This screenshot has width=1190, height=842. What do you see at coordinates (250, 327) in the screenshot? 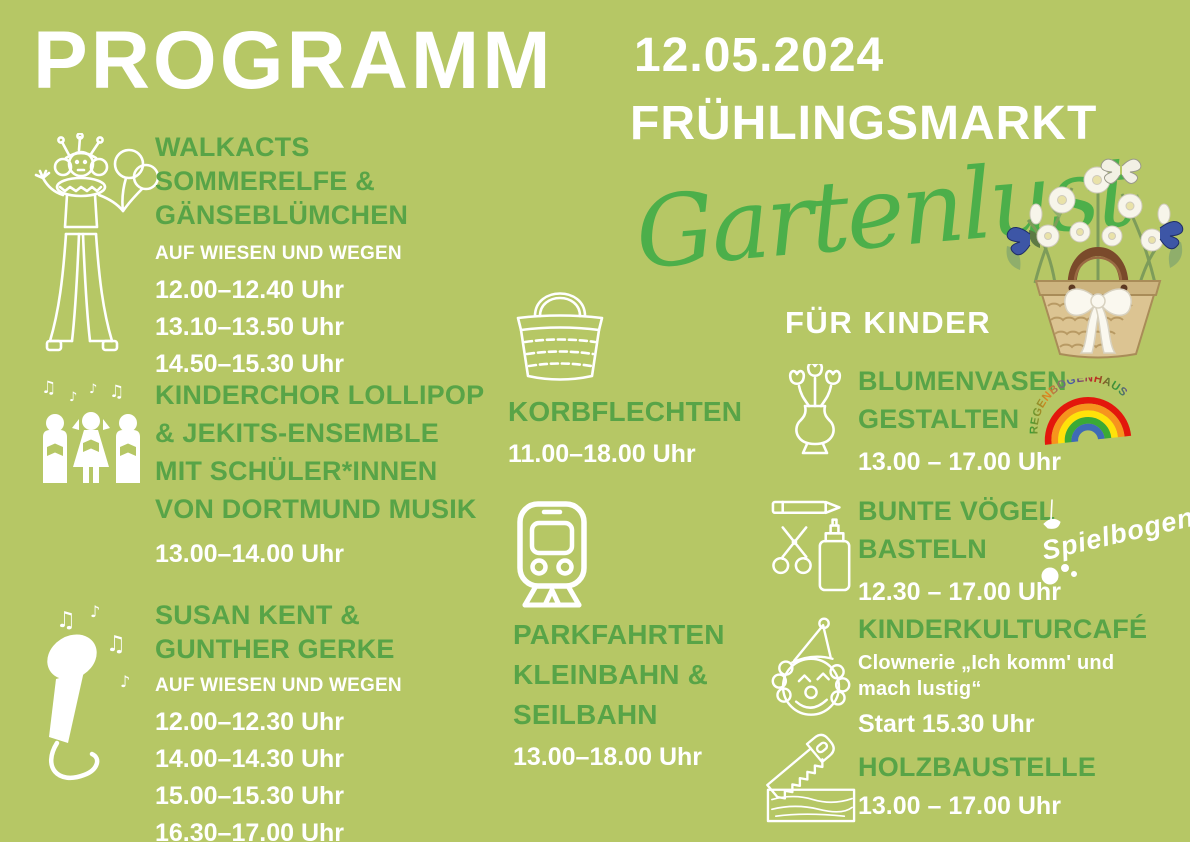
I see `event-time: 13.10–13.50 Uhr` at bounding box center [250, 327].